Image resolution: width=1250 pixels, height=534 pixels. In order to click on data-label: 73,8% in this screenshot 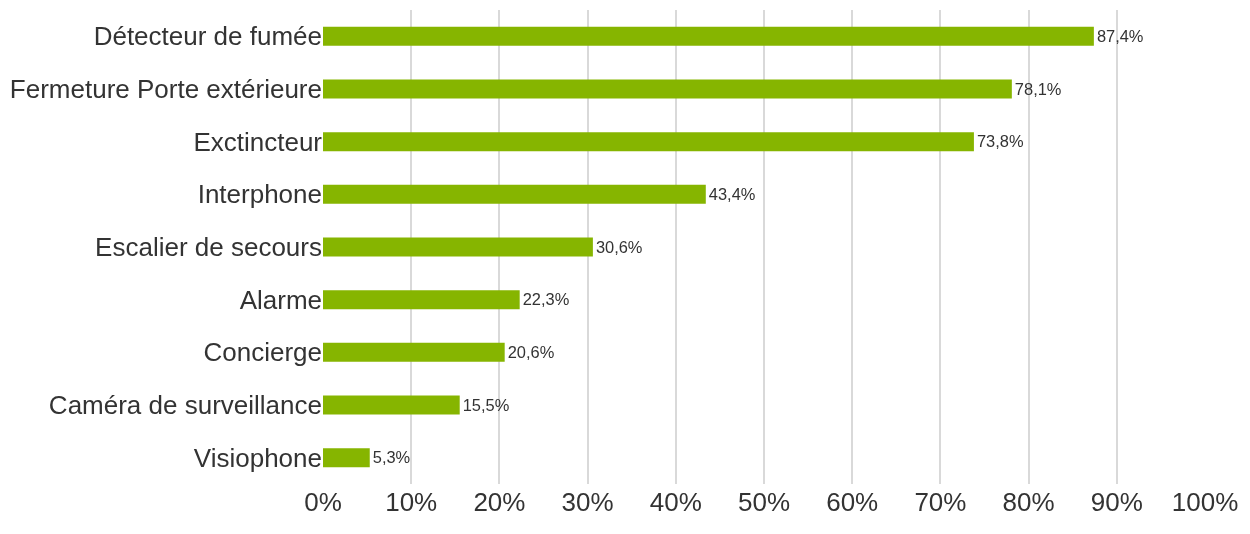, I will do `click(1000, 141)`.